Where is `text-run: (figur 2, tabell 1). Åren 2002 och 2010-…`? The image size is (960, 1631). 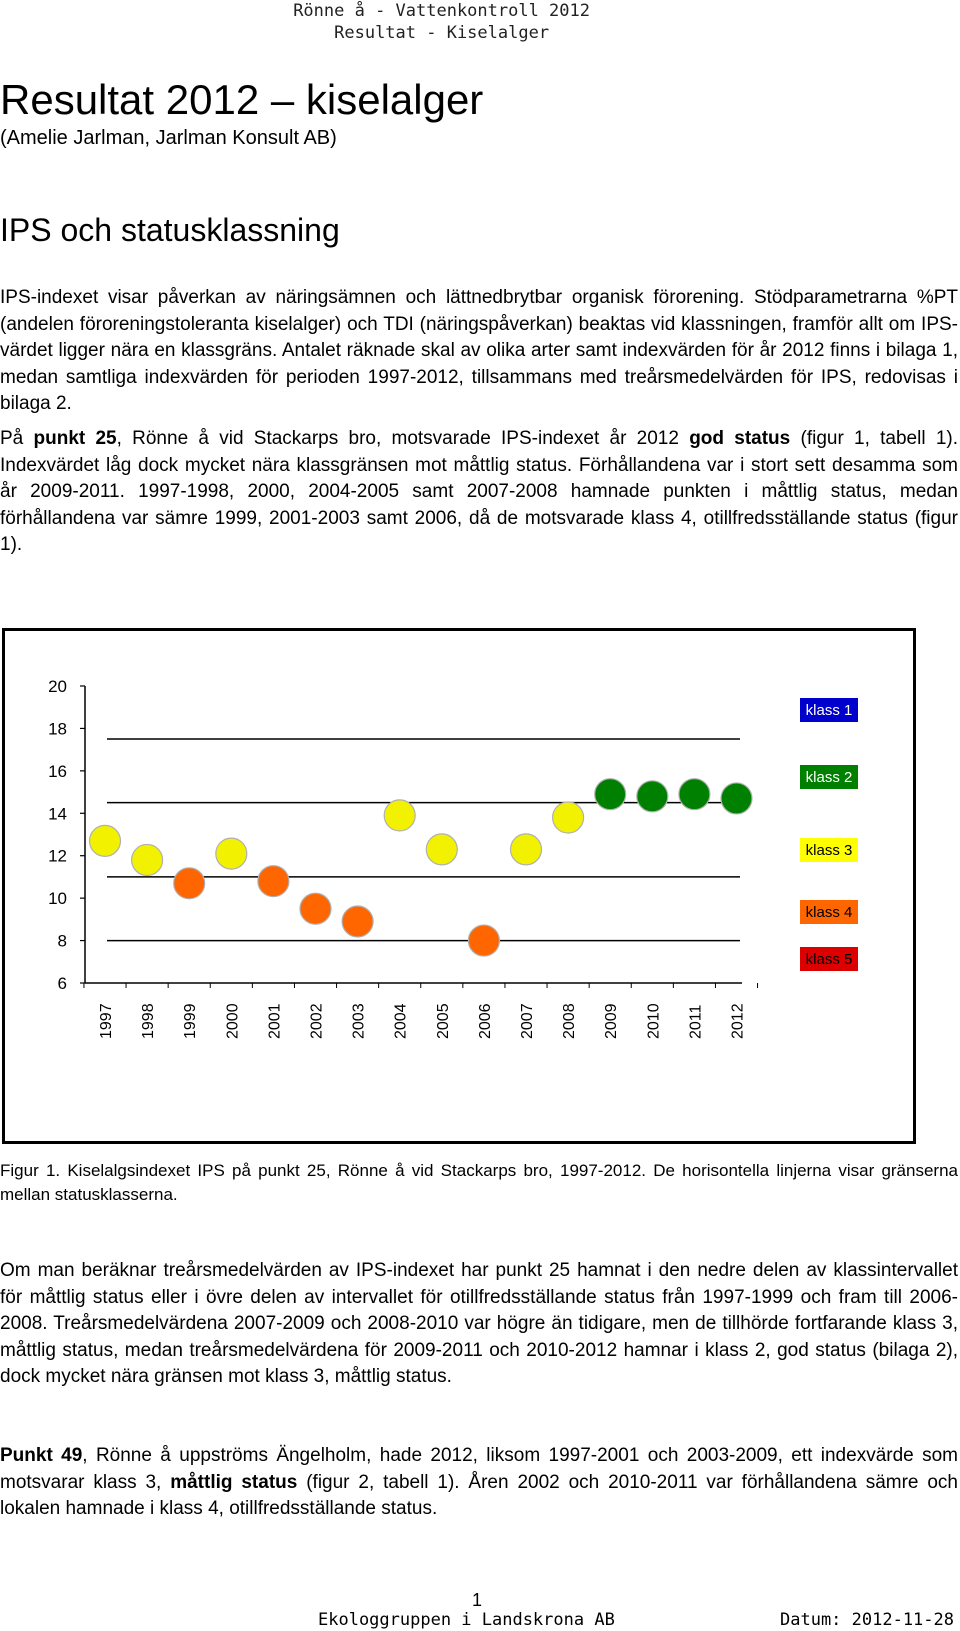 text-run: (figur 2, tabell 1). Åren 2002 och 2010-… is located at coordinates (479, 1495).